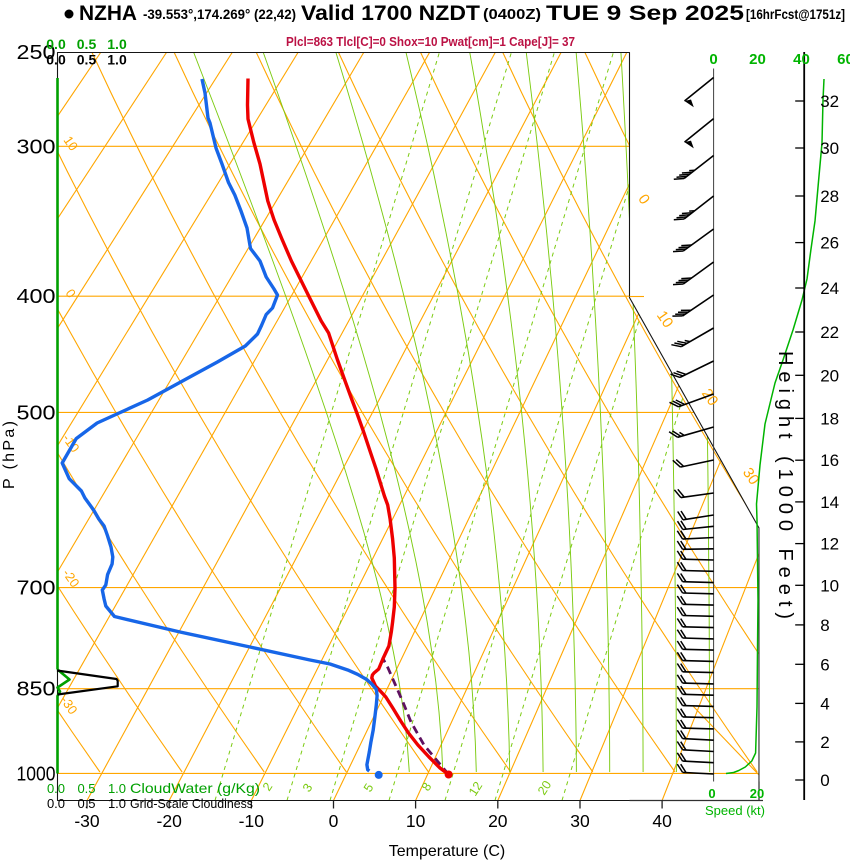  I want to click on svg-text: -10, so click(252, 821).